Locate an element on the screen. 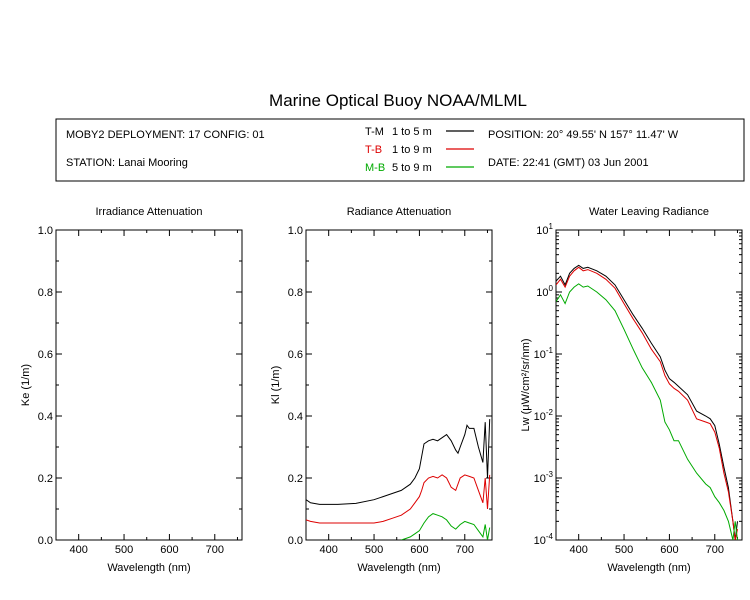  y-tick-label: 10⁻⁴ is located at coordinates (544, 539).